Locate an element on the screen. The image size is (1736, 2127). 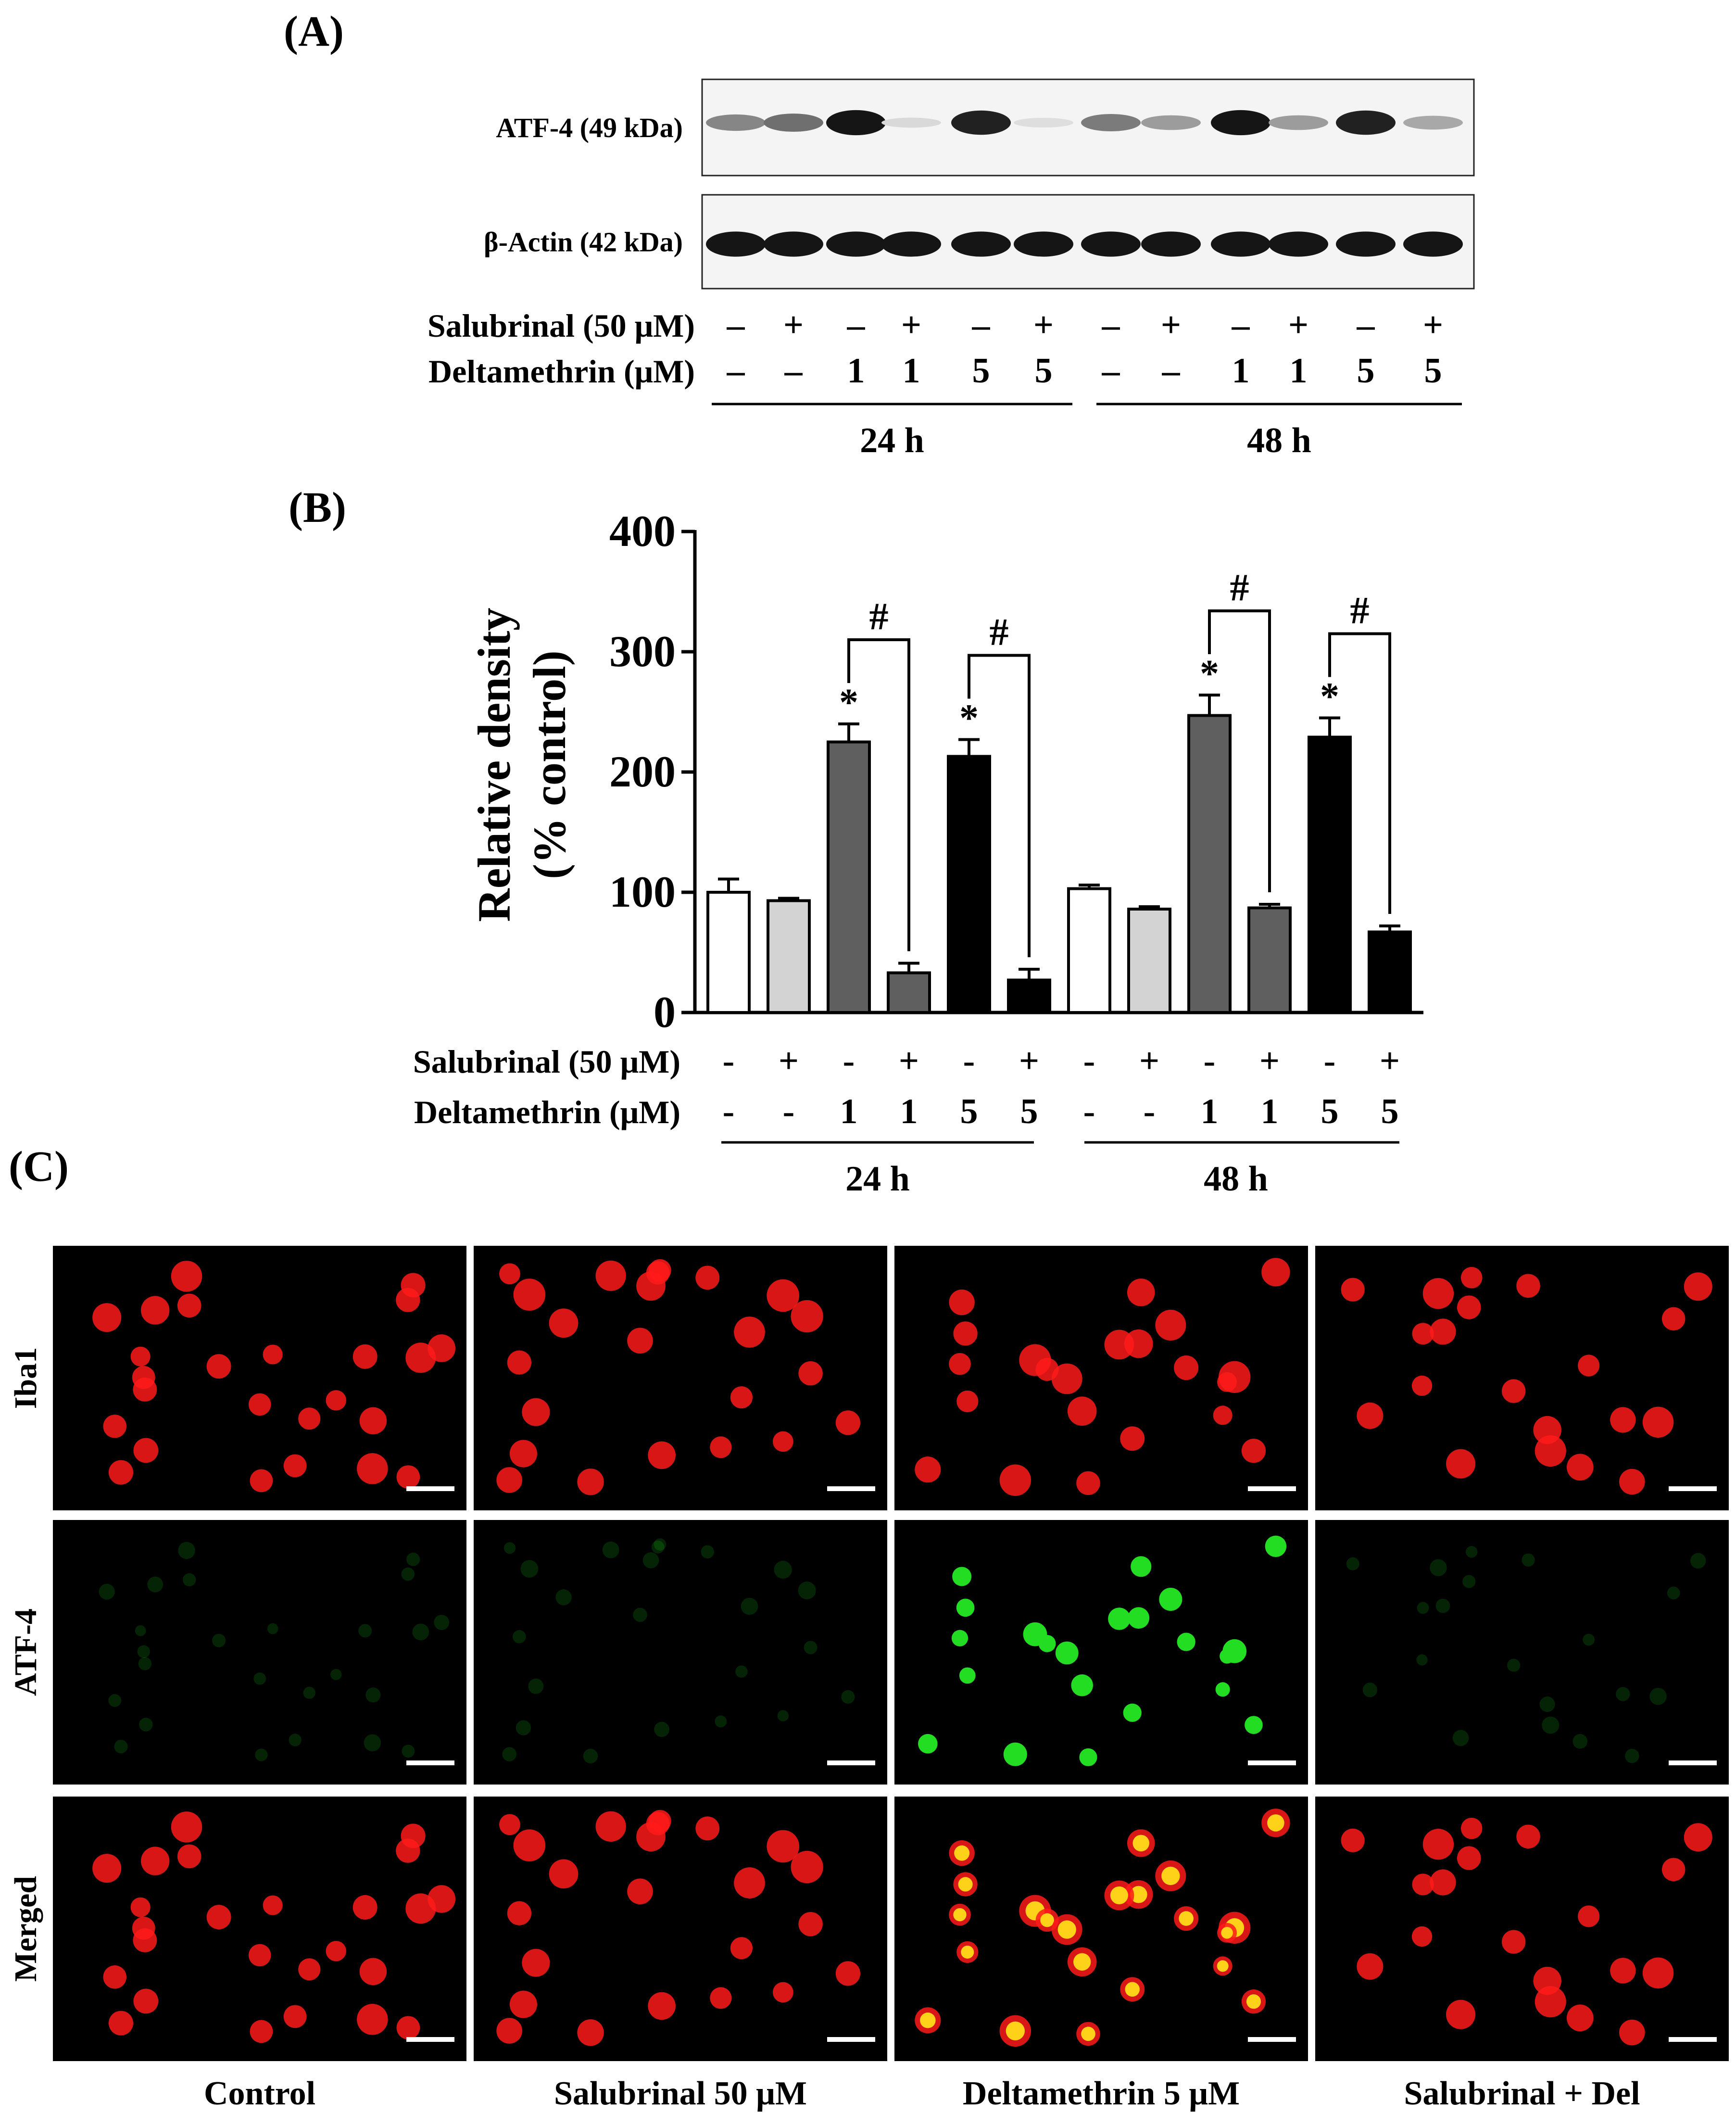
condition-sign: – is located at coordinates (736, 325).